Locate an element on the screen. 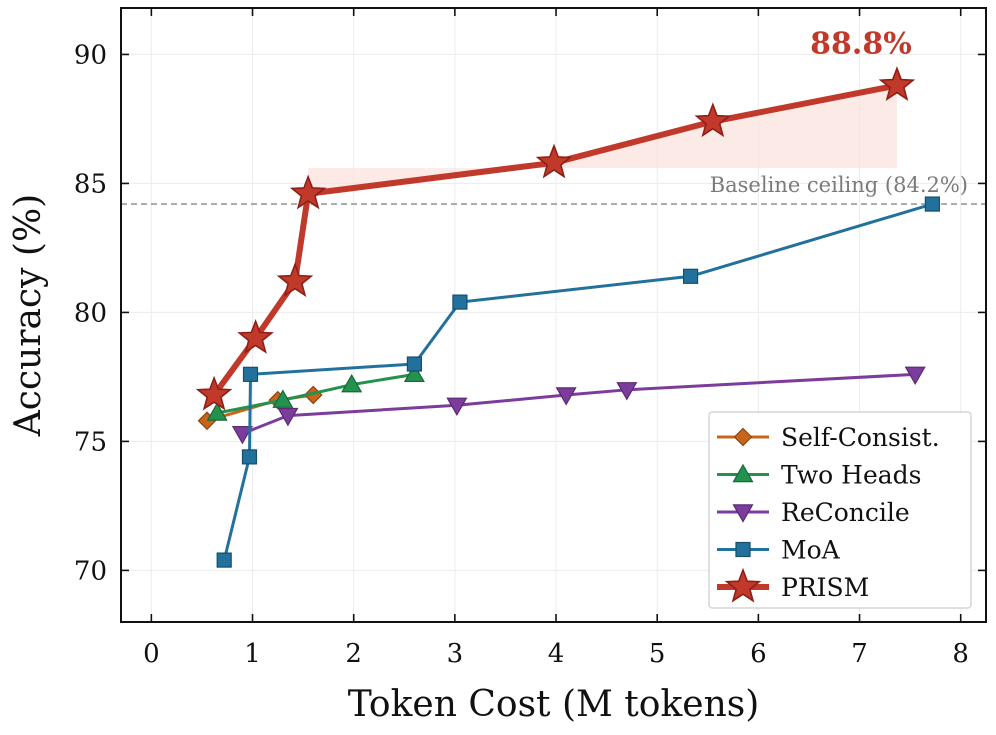 This screenshot has width=996, height=735. y-tick-label: 70 is located at coordinates (90, 571).